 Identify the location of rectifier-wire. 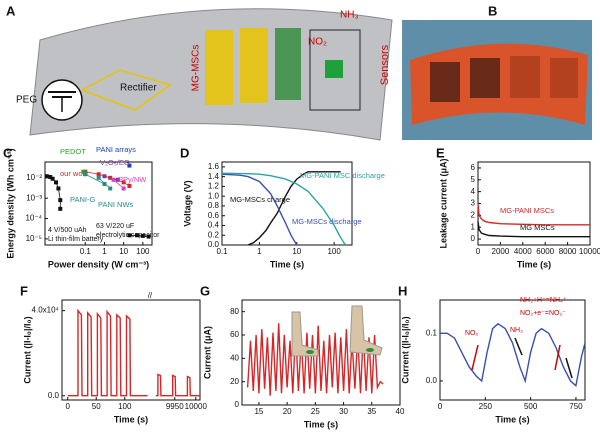
(126, 90).